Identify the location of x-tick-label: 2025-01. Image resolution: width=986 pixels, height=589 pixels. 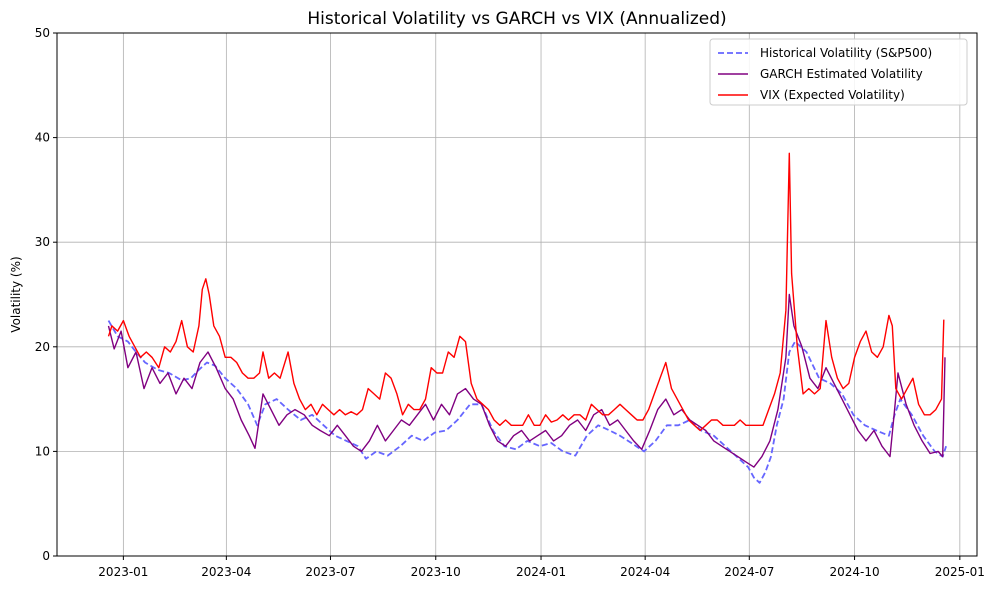
(960, 572).